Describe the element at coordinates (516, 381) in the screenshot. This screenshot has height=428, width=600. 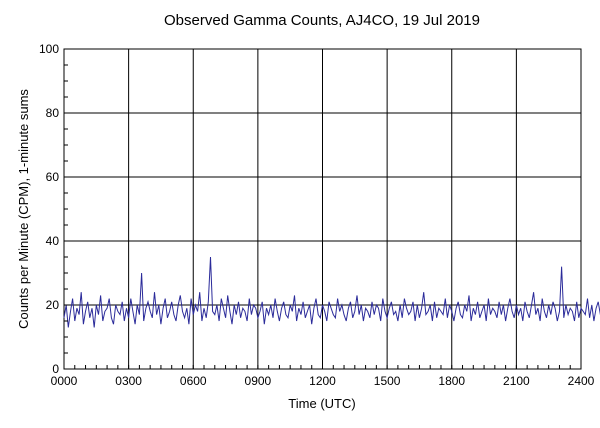
I see `x-tick-label: 2100` at that location.